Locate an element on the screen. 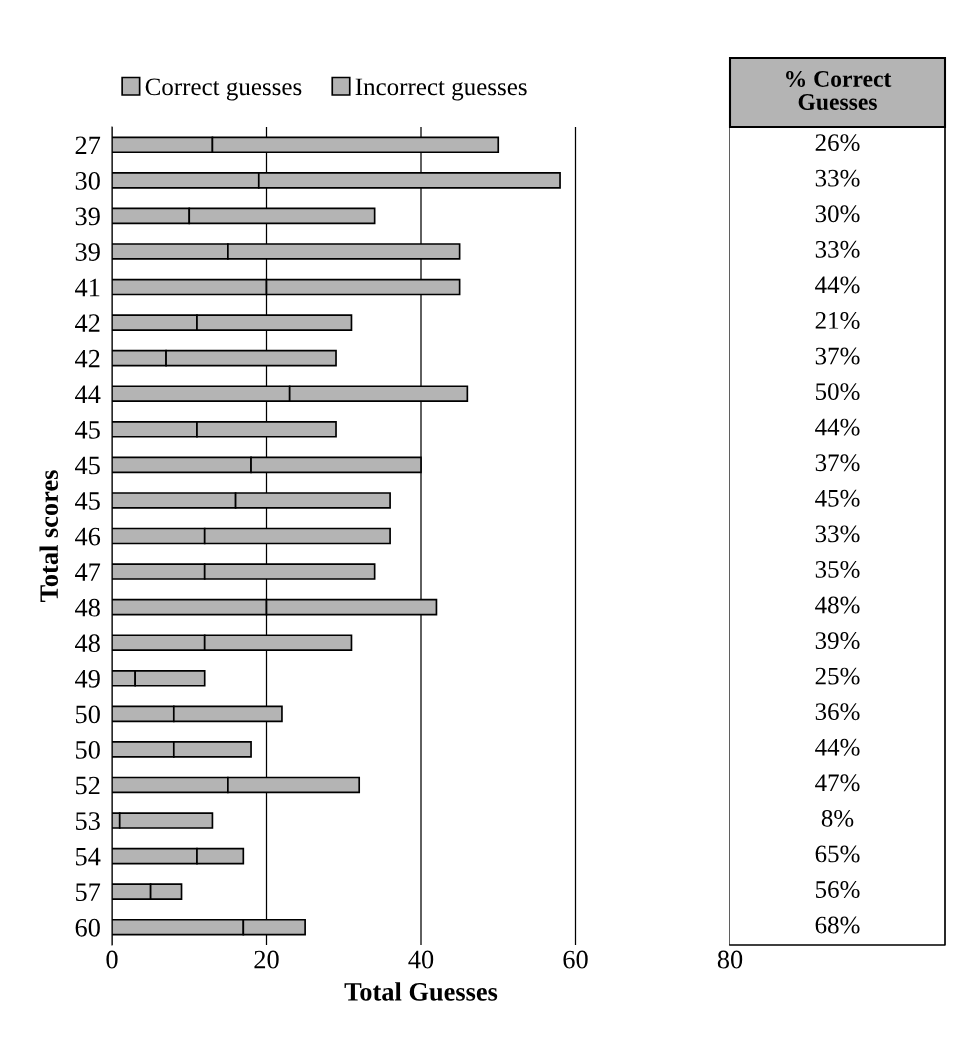  y-tick-label: 41 is located at coordinates (87, 287).